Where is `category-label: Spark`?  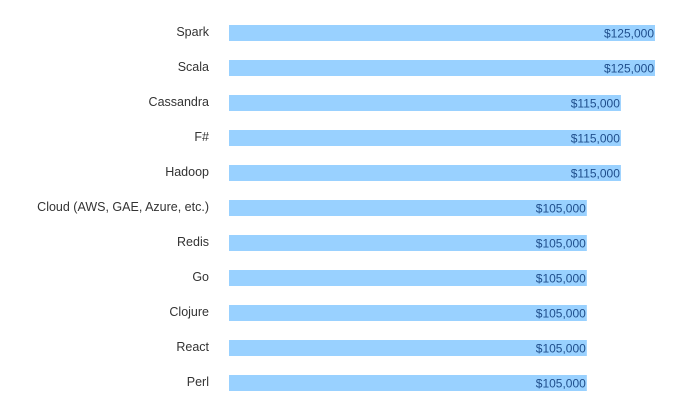 category-label: Spark is located at coordinates (192, 32).